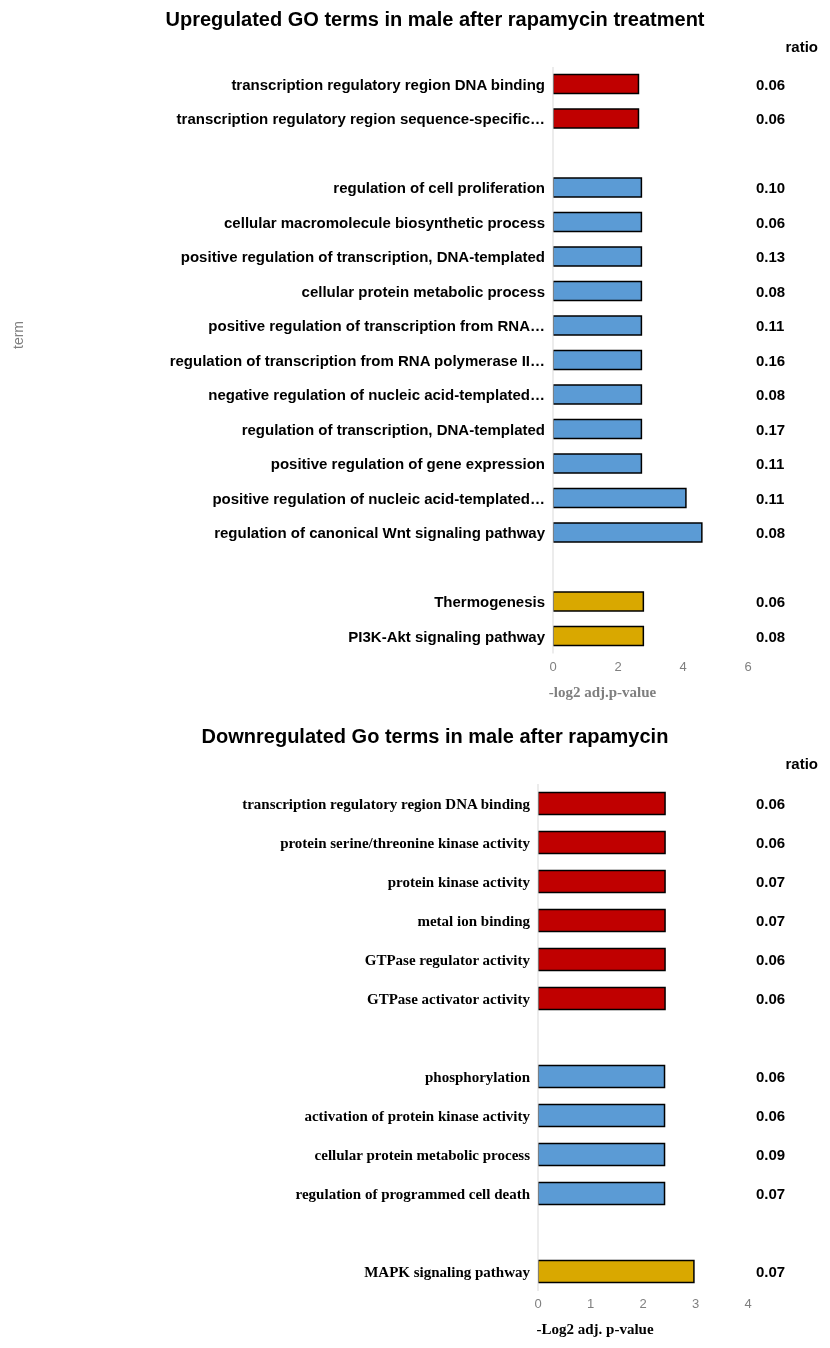  Describe the element at coordinates (771, 360) in the screenshot. I see `text: 0.16` at that location.